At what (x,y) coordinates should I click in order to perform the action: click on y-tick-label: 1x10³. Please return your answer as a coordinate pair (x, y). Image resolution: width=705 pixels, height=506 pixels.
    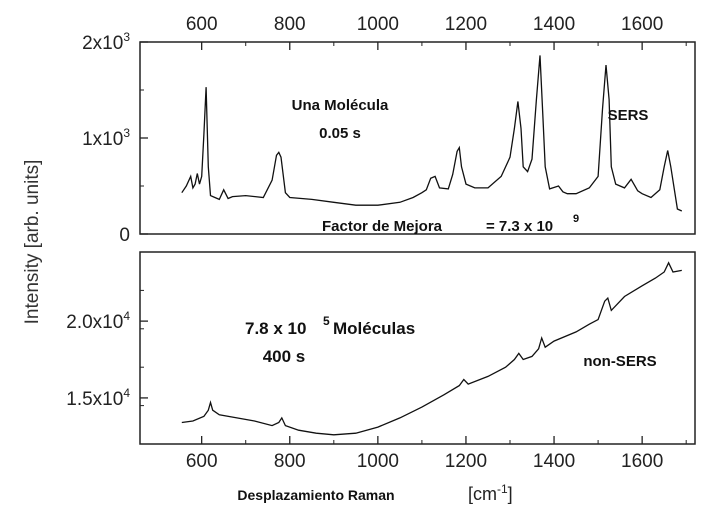
    Looking at the image, I should click on (106, 138).